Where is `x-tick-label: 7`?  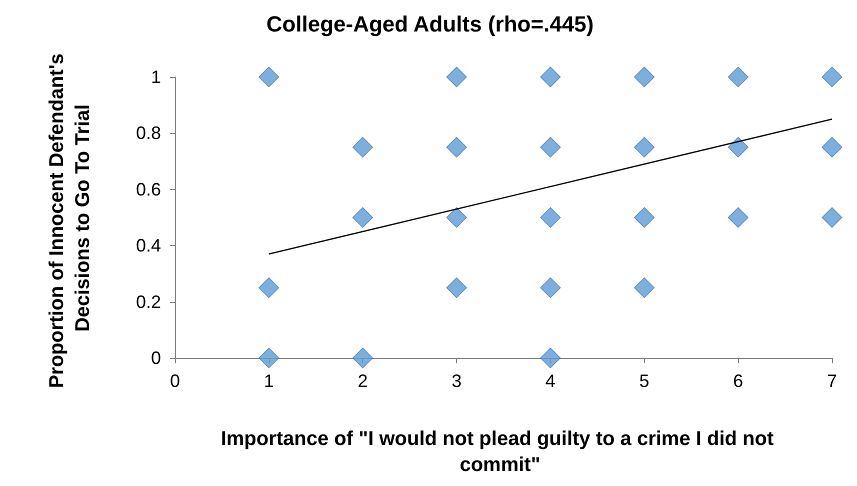 x-tick-label: 7 is located at coordinates (832, 381).